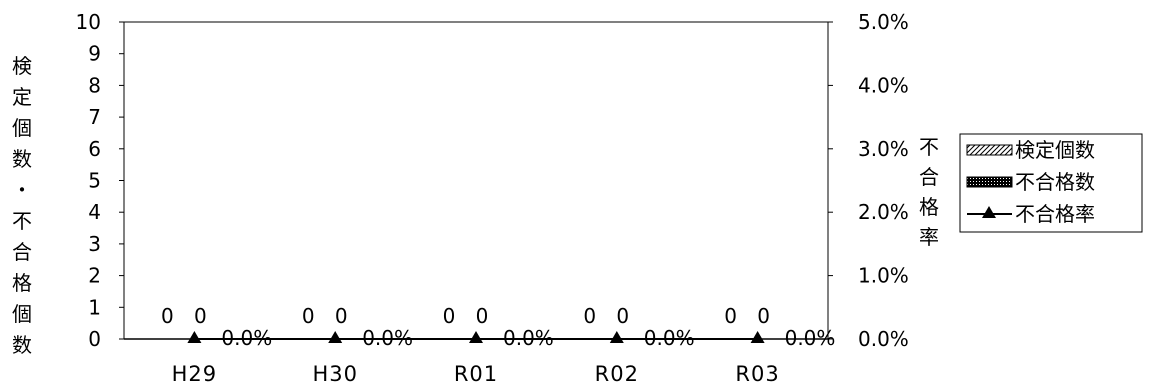 The height and width of the screenshot is (388, 1150). What do you see at coordinates (989, 182) in the screenshot?
I see `legend-swatch-rejected` at bounding box center [989, 182].